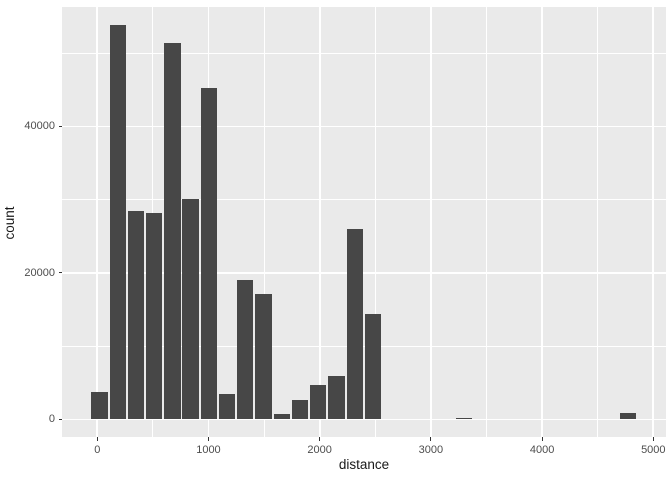 The width and height of the screenshot is (672, 480). I want to click on x-tick-label: 3000, so click(431, 450).